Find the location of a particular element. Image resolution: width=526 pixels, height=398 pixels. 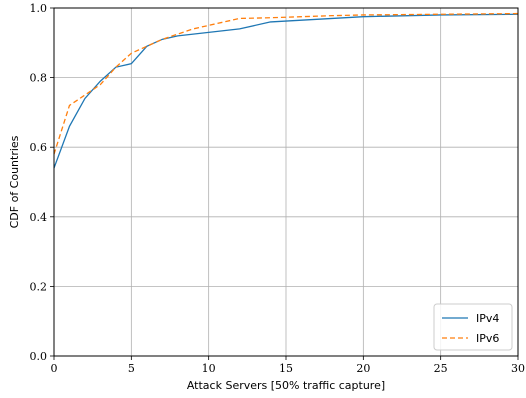

legend: IPv4 IPv6 is located at coordinates (473, 327).